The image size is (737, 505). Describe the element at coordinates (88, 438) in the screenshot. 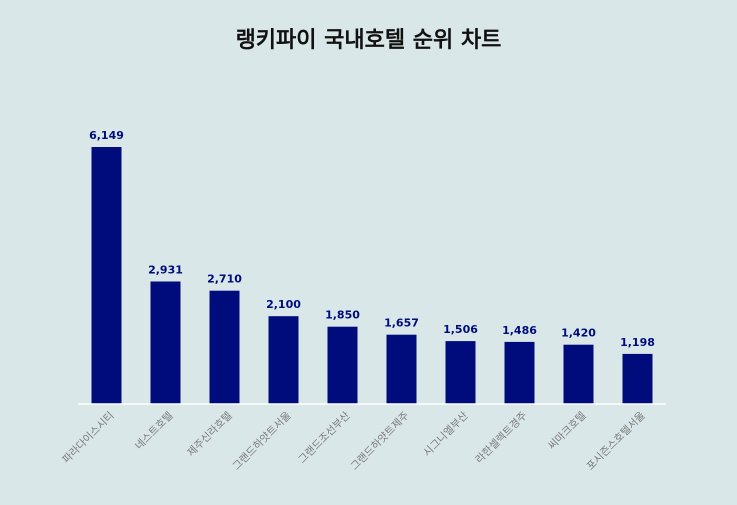

I see `tick-label-0: 파라다이스시티` at that location.